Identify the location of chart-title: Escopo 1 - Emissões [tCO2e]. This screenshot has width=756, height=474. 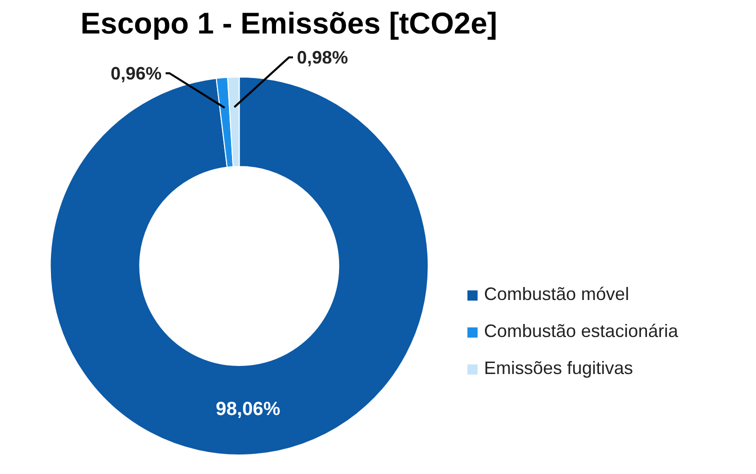
(289, 24).